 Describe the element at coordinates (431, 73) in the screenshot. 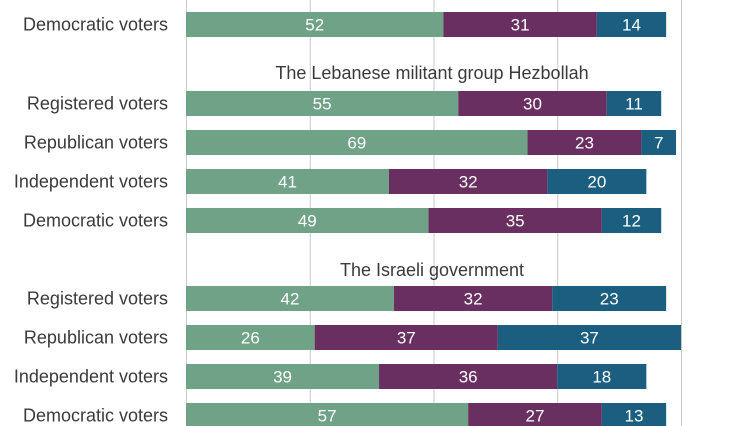

I see `group-title: The Lebanese militant group Hezbollah` at that location.